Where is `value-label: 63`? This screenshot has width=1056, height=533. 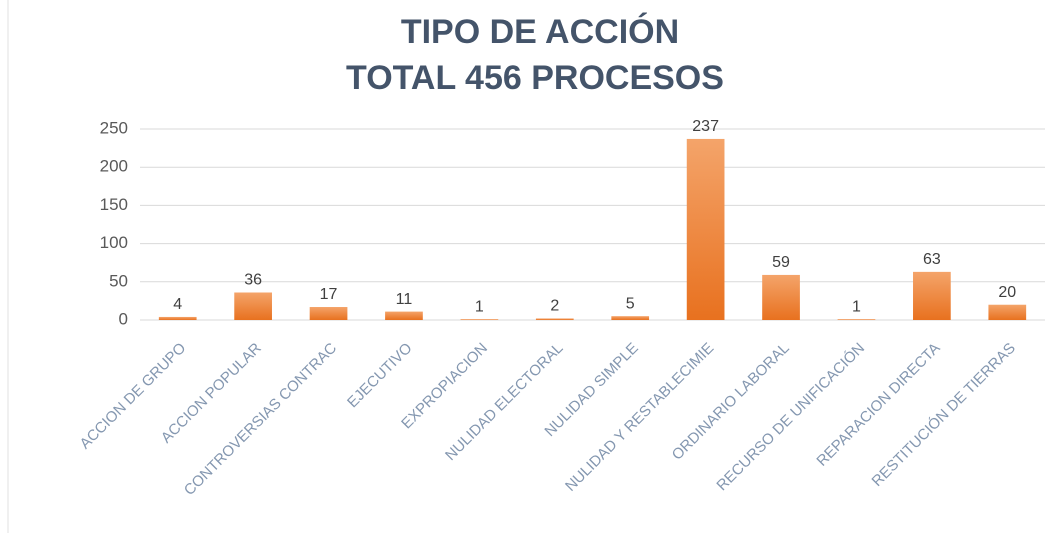
value-label: 63 is located at coordinates (932, 259).